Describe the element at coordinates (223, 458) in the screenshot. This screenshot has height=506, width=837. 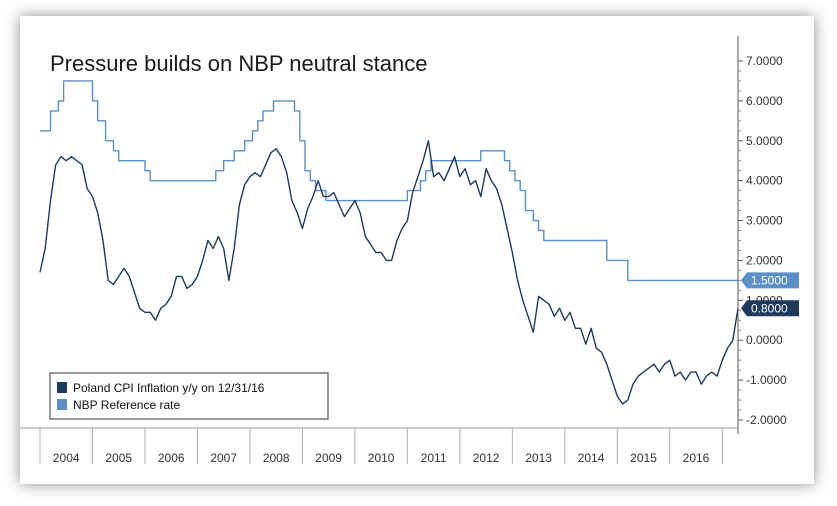
I see `x-tick-label: 2007` at that location.